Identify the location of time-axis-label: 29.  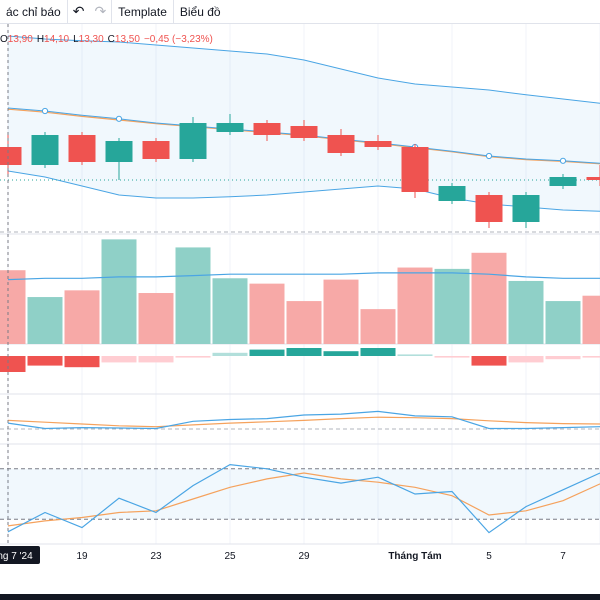
(304, 556).